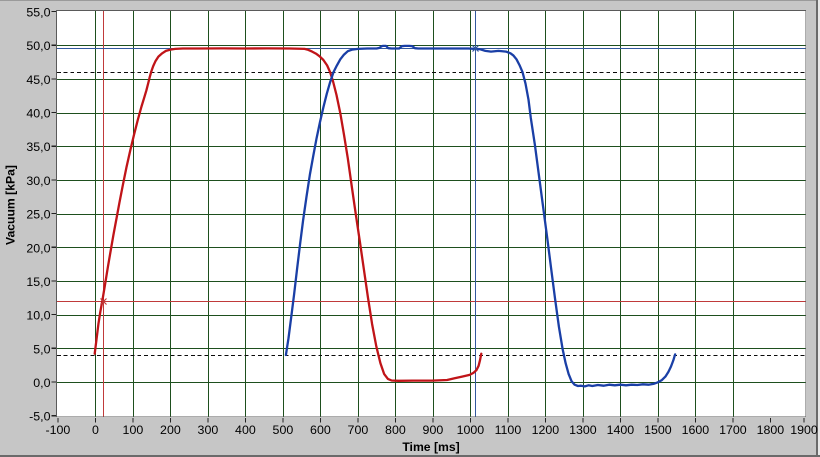  I want to click on svg-text: 0,0, so click(41, 383).